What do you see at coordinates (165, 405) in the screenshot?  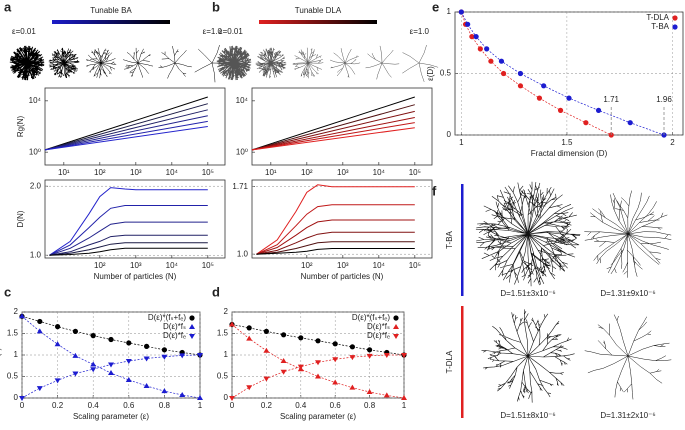 I see `x-tick-label: 0.8` at bounding box center [165, 405].